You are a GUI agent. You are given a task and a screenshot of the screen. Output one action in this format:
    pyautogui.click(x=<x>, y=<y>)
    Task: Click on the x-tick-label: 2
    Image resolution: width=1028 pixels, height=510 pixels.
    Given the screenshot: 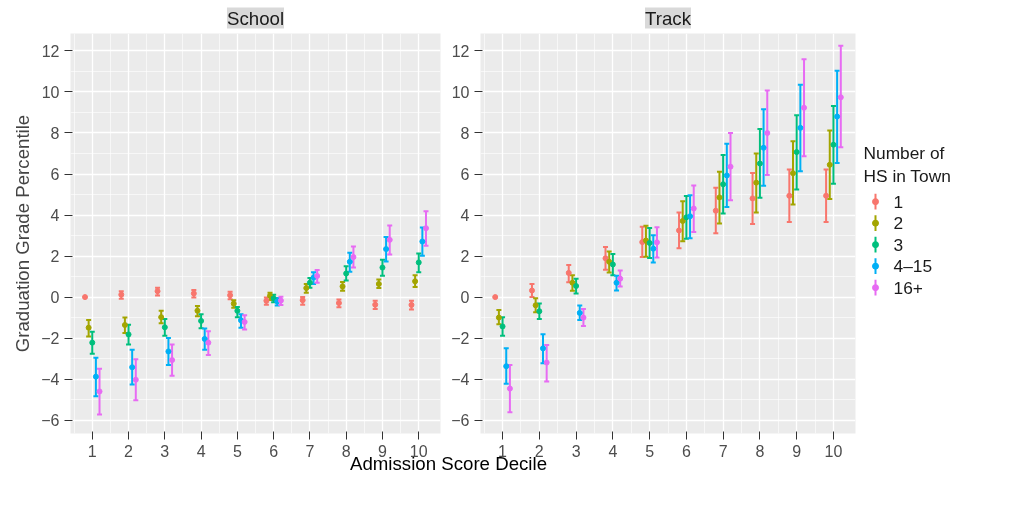 What is the action you would take?
    pyautogui.click(x=129, y=451)
    